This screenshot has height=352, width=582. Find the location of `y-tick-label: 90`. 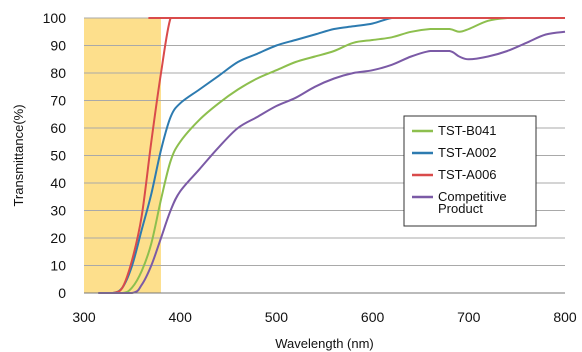

y-tick-label: 90 is located at coordinates (58, 46).